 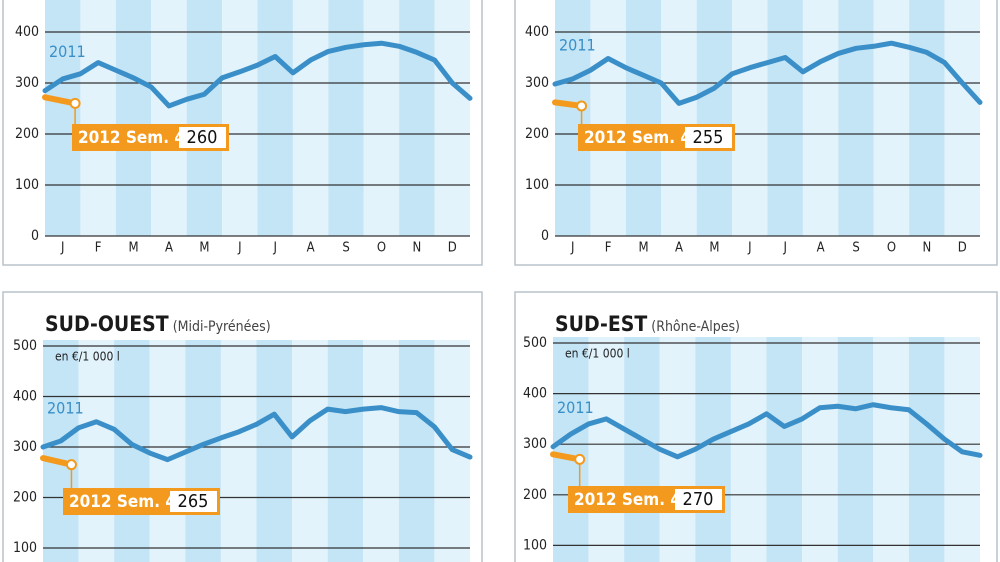 I want to click on chart-title: SUD-OUEST, so click(x=107, y=324).